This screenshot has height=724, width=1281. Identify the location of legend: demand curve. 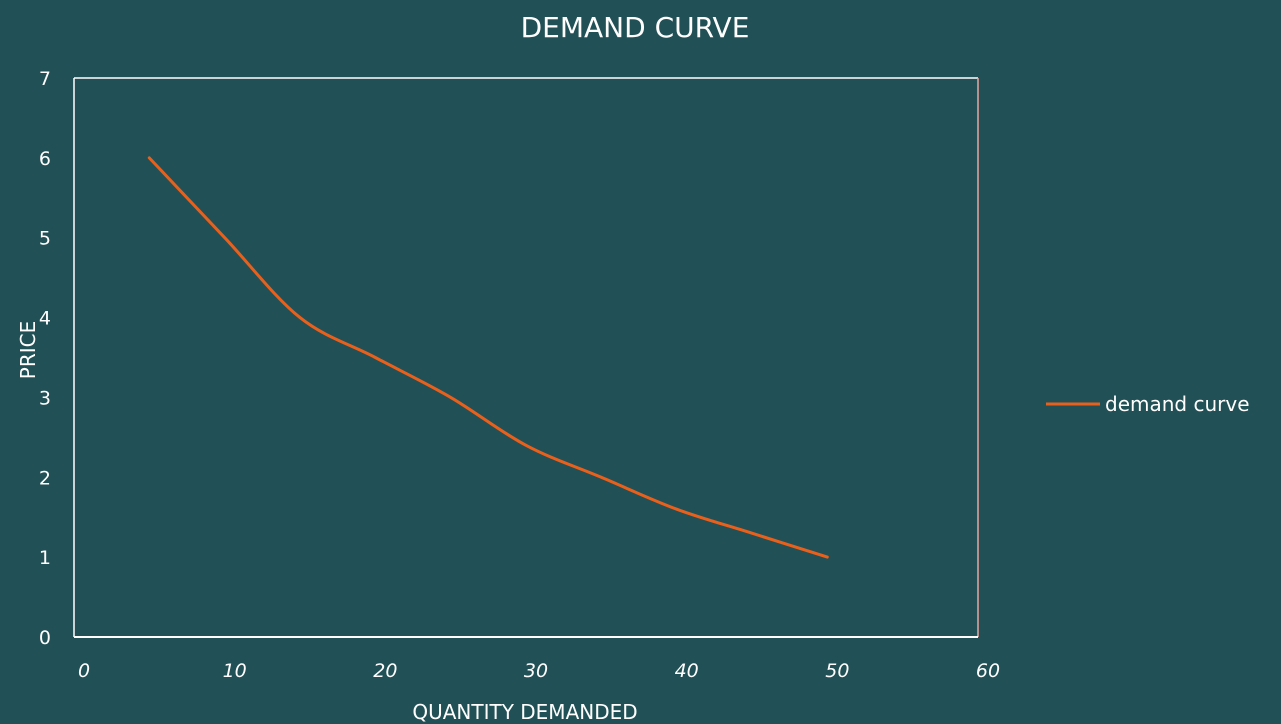
(1148, 404).